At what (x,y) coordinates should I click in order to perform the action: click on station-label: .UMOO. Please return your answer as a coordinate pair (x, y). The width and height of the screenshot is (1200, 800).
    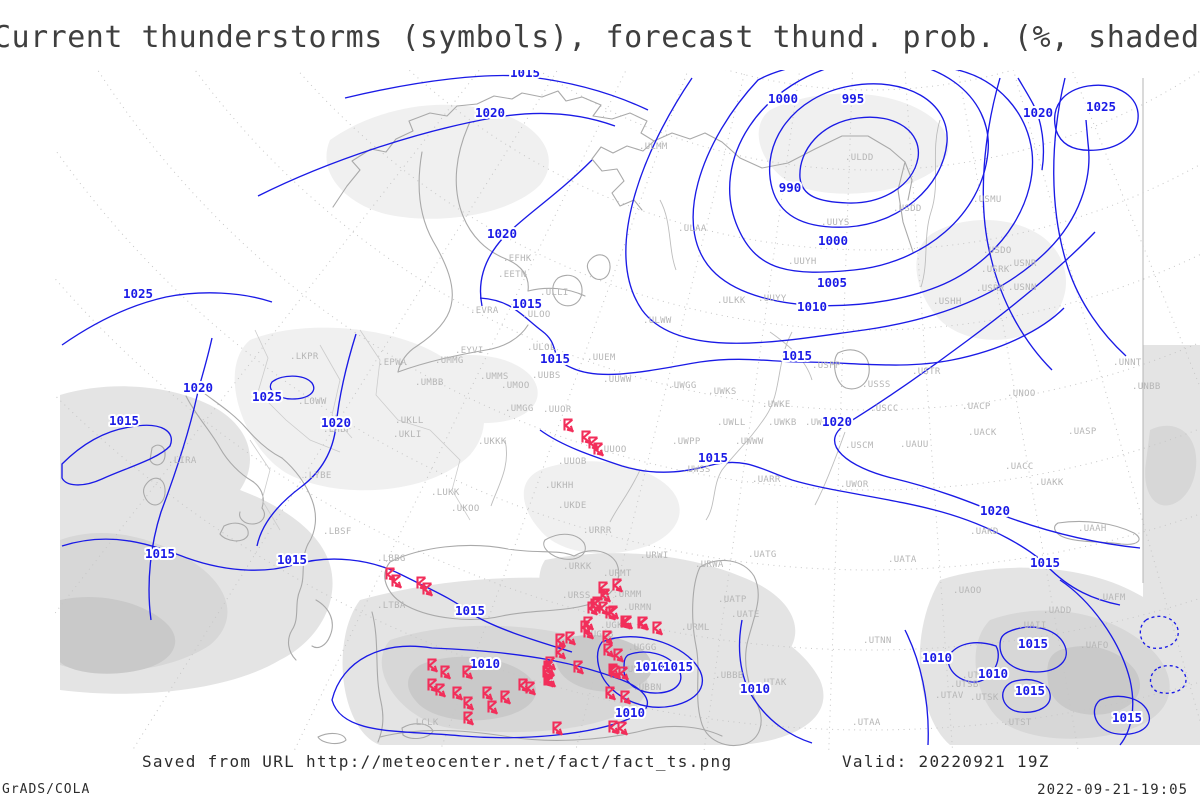
    Looking at the image, I should click on (515, 386).